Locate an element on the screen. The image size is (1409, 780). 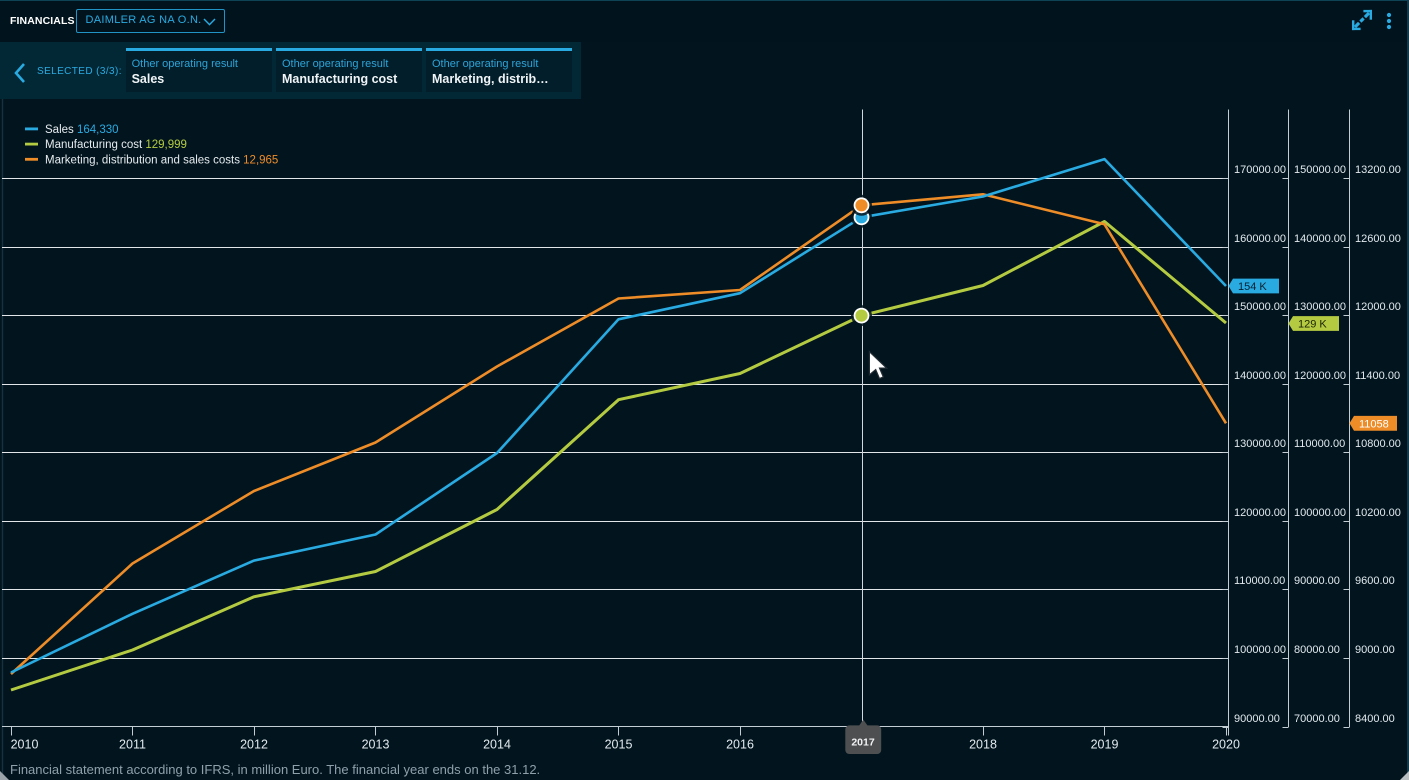
svg-text: 8400.00 is located at coordinates (1375, 719).